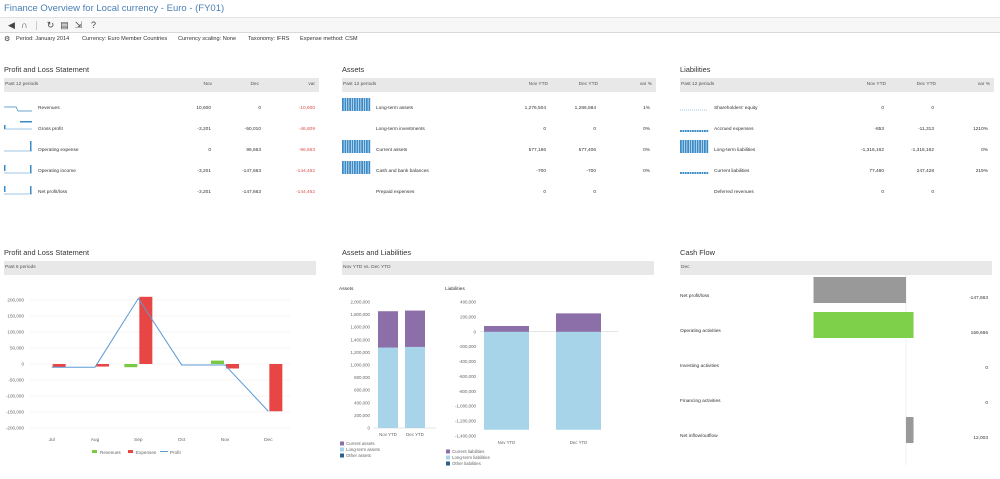 Image resolution: width=1000 pixels, height=479 pixels. I want to click on y-tick-label: -100,000, so click(15, 396).